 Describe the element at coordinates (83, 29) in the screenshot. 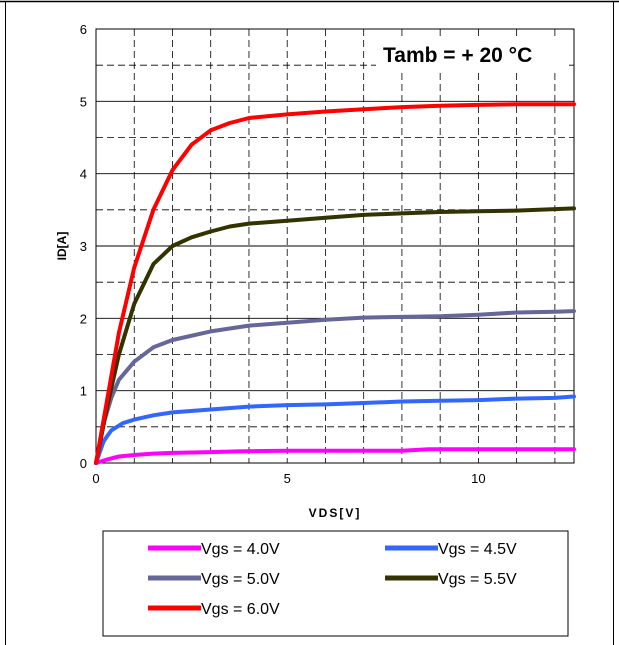

I see `y-tick-label: 6` at that location.